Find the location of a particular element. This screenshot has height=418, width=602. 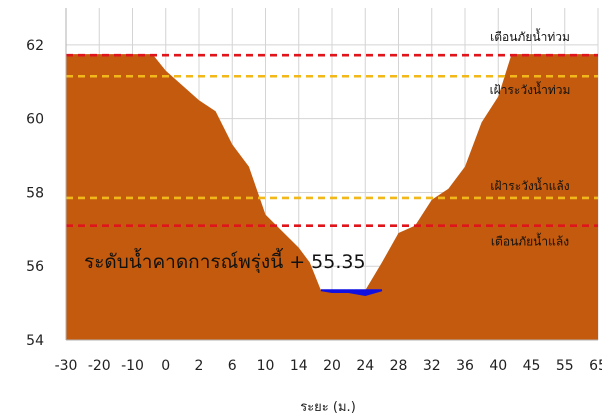

y-tick-label: 60 is located at coordinates (35, 120).